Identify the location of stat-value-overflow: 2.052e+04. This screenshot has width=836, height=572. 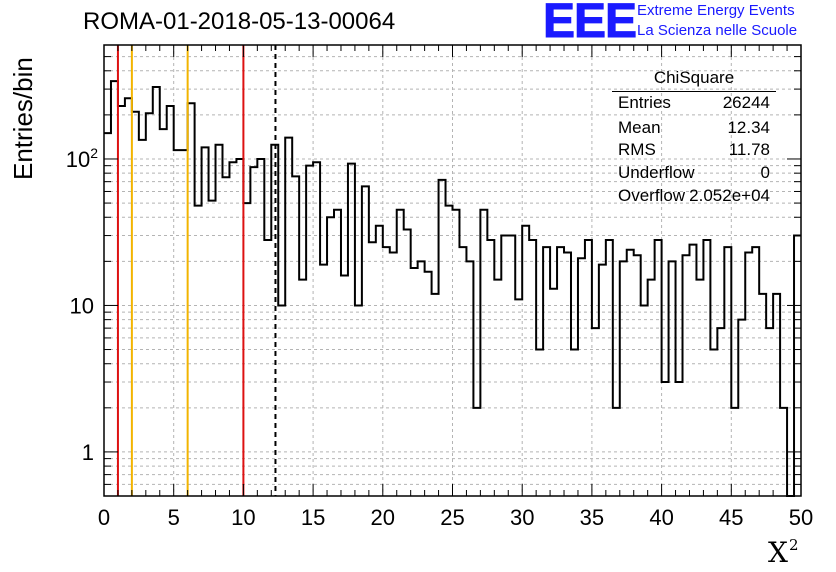
(729, 195).